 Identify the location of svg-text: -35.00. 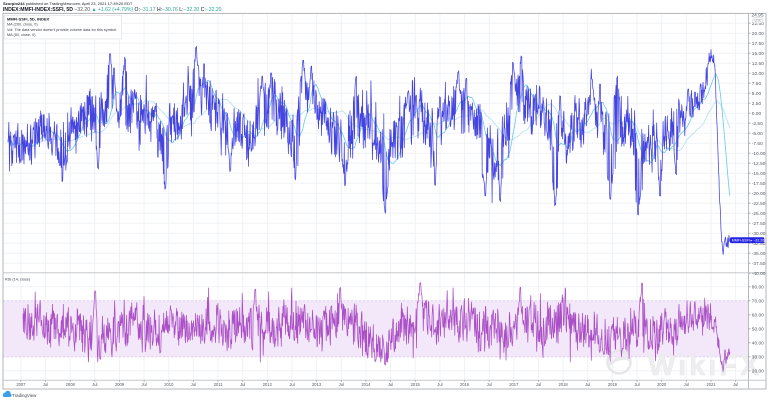
(759, 254).